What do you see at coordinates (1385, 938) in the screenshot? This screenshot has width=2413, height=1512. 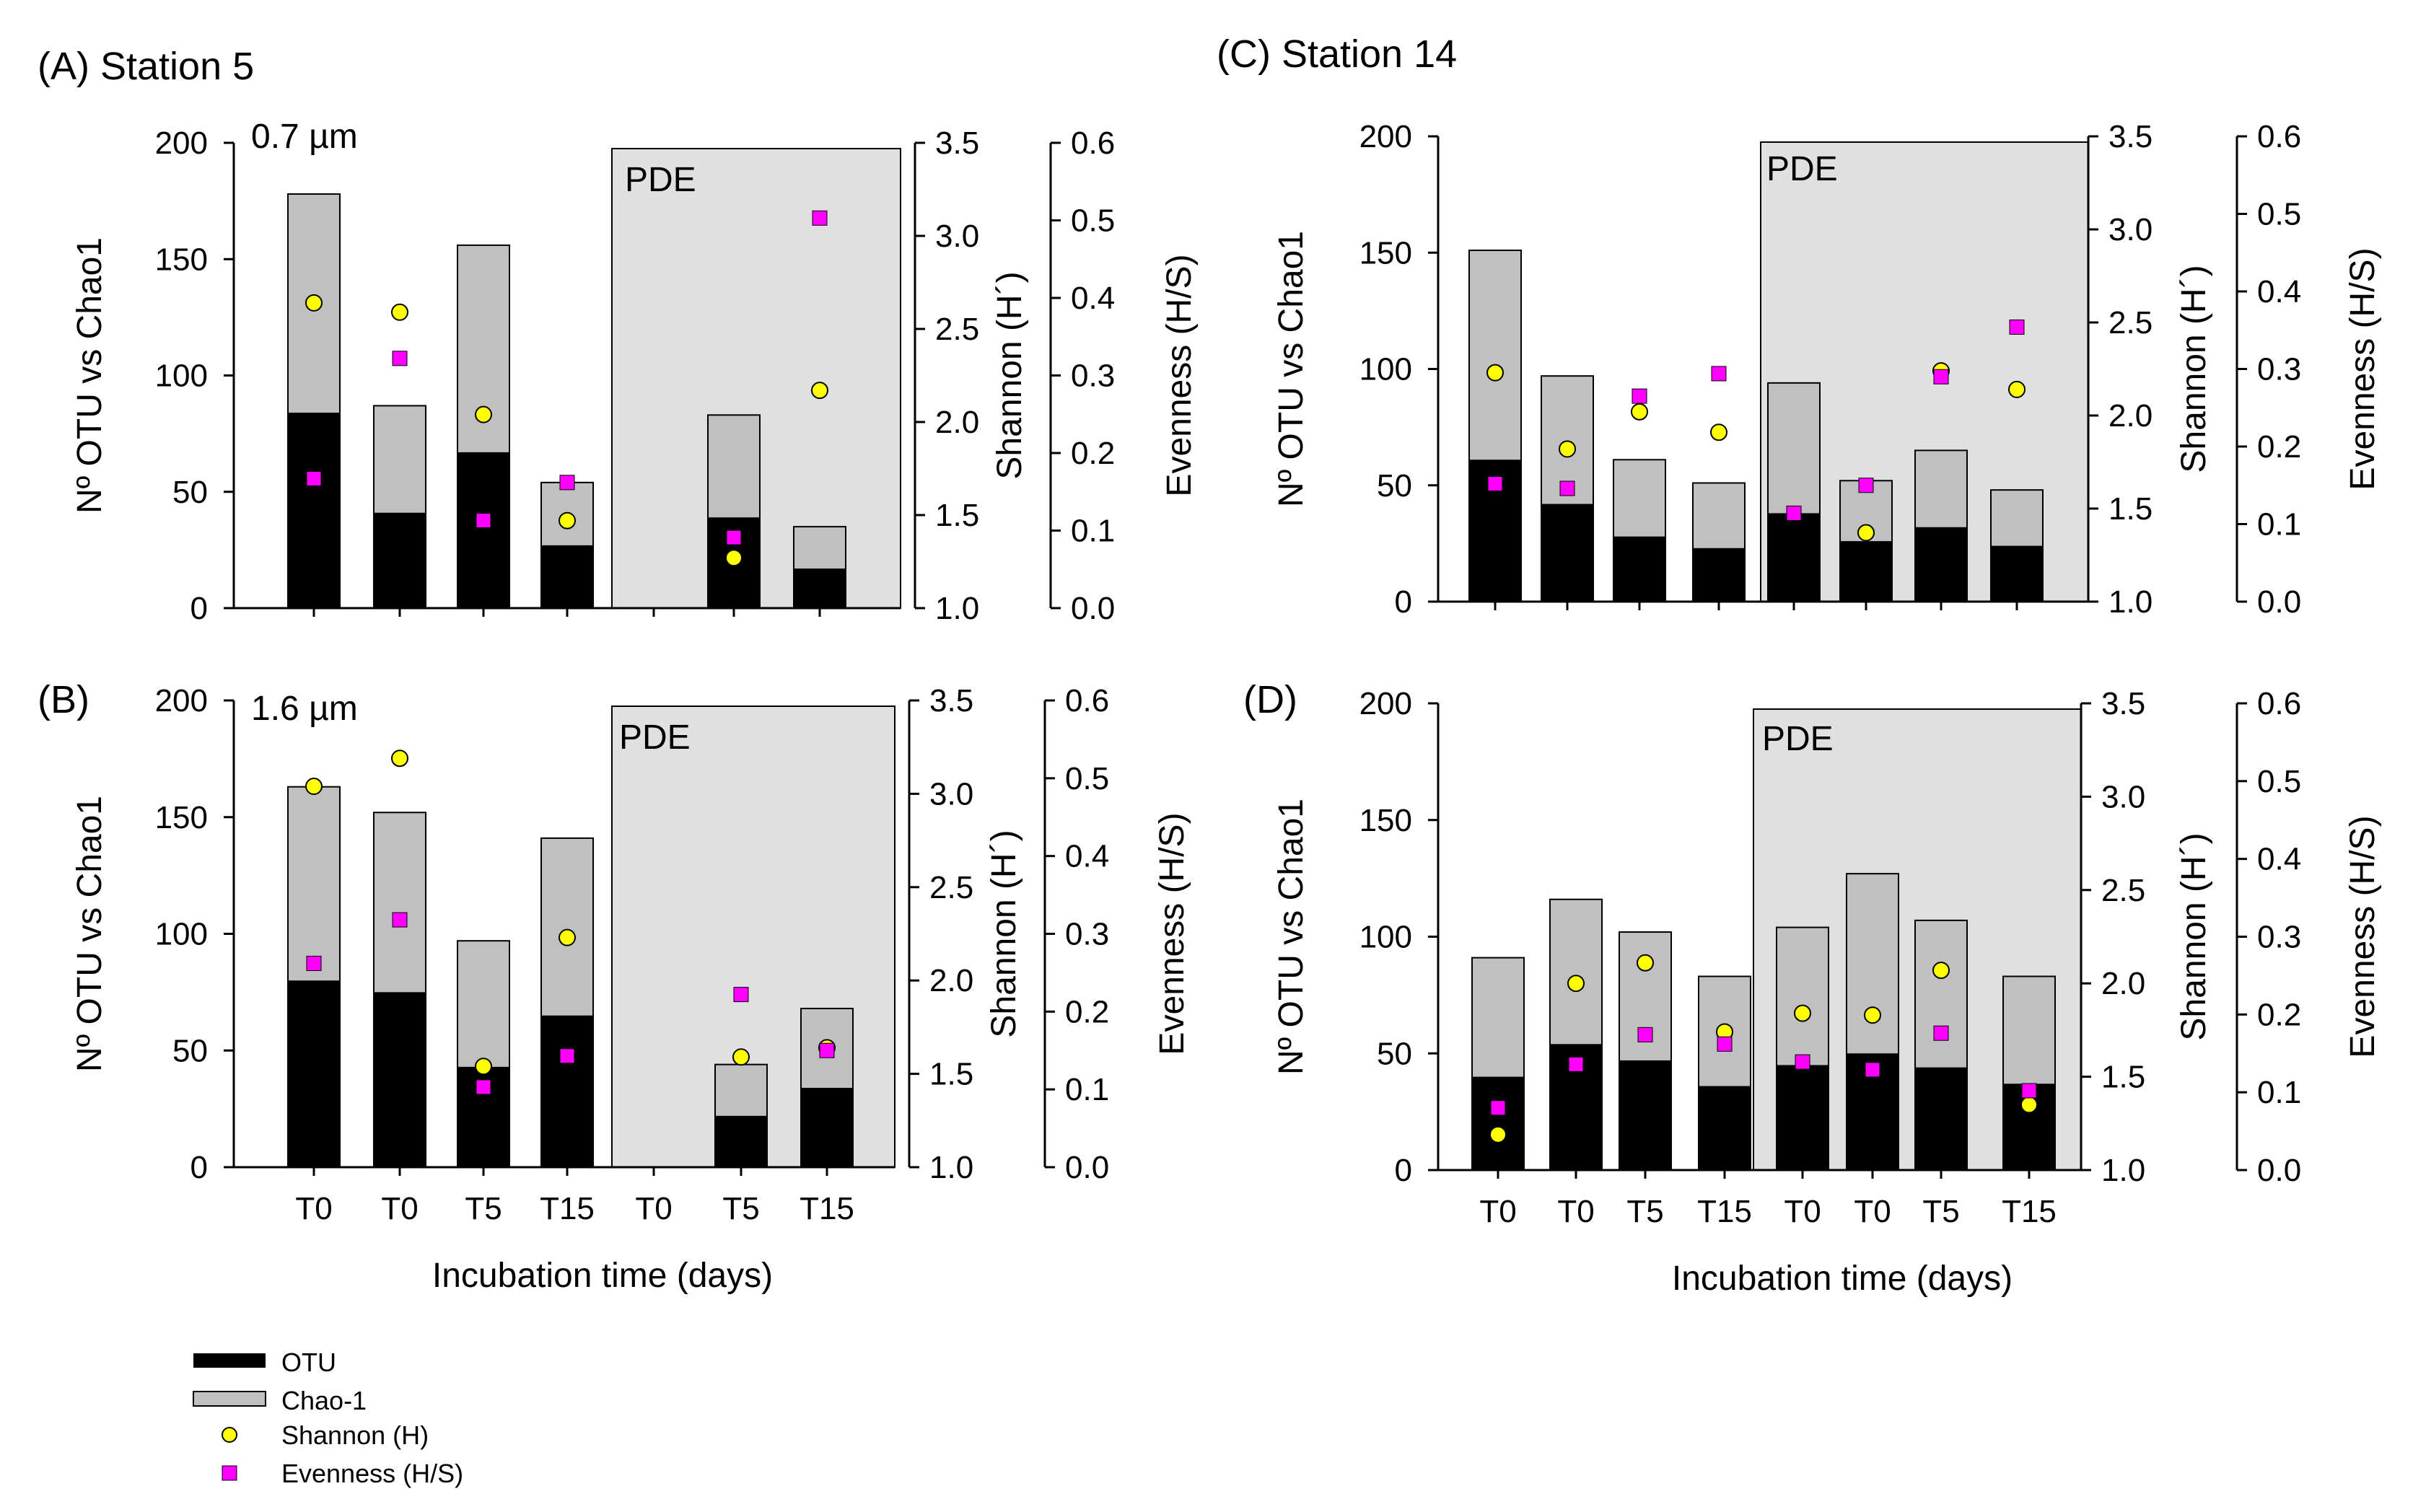 I see `left-tick-label: 100` at bounding box center [1385, 938].